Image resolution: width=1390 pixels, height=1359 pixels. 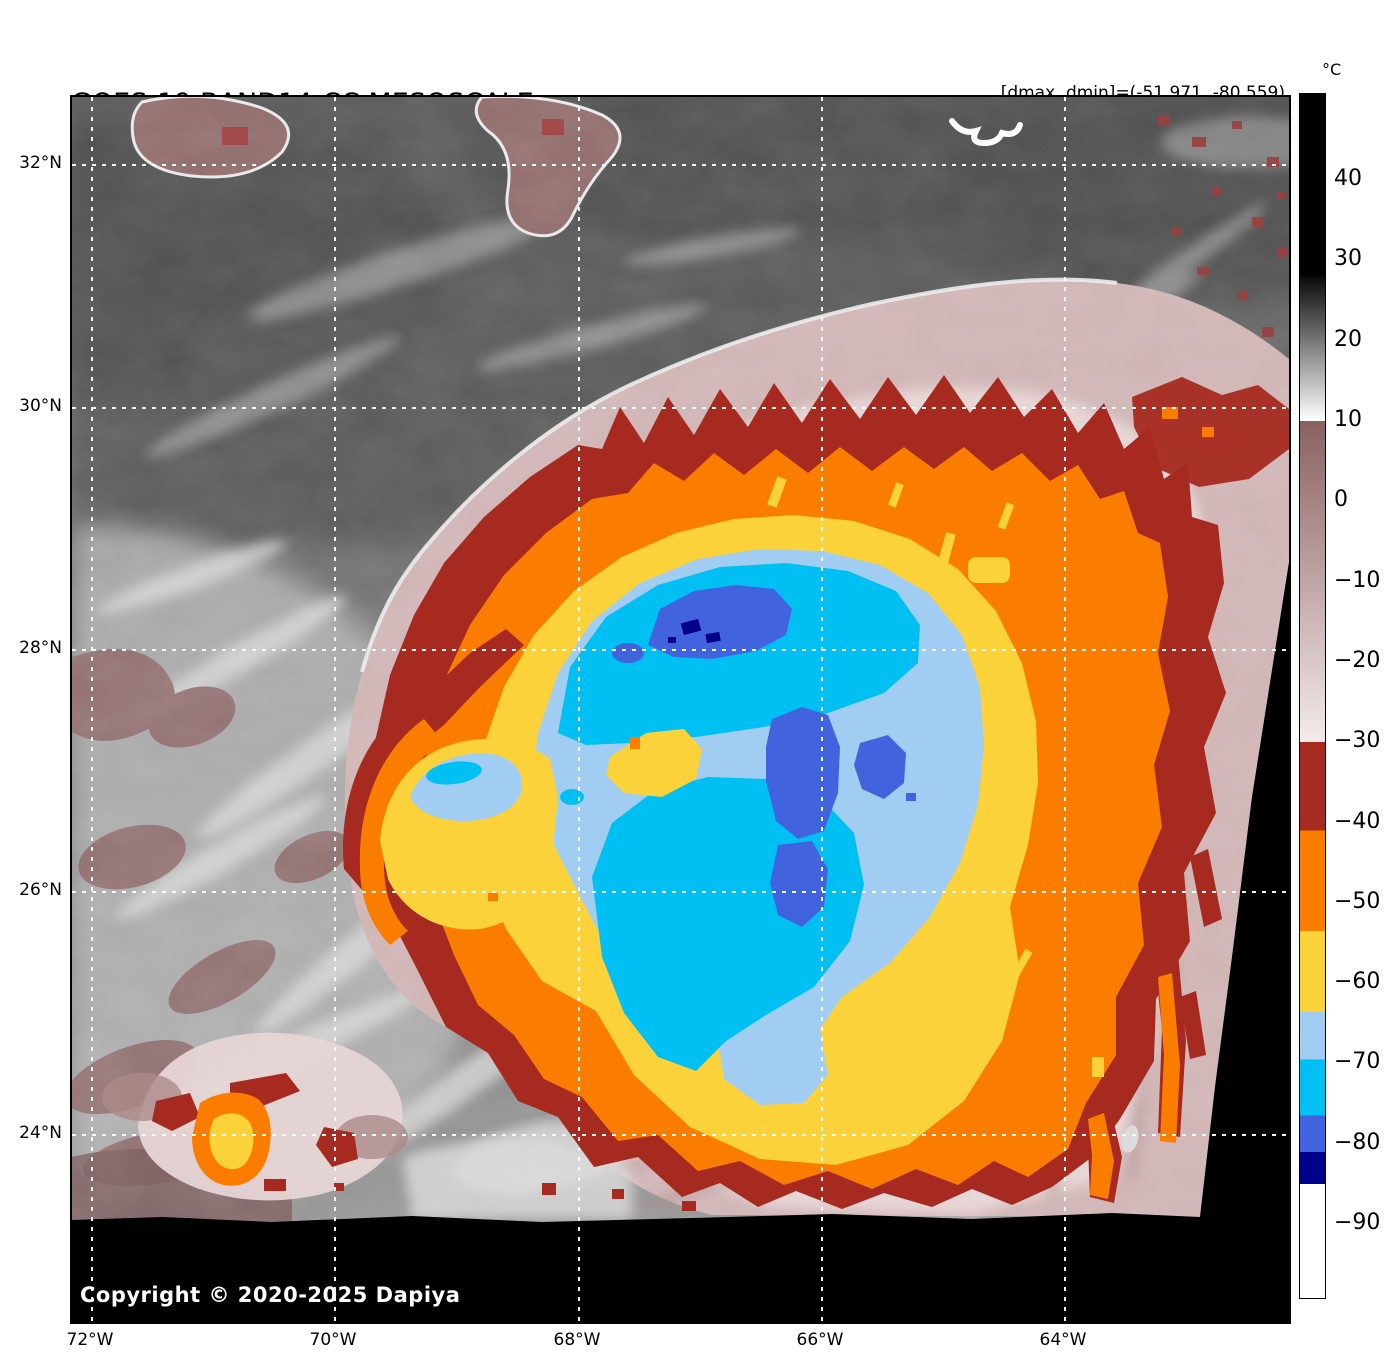 What do you see at coordinates (1063, 1340) in the screenshot?
I see `longitude-tick-label: 64°W` at bounding box center [1063, 1340].